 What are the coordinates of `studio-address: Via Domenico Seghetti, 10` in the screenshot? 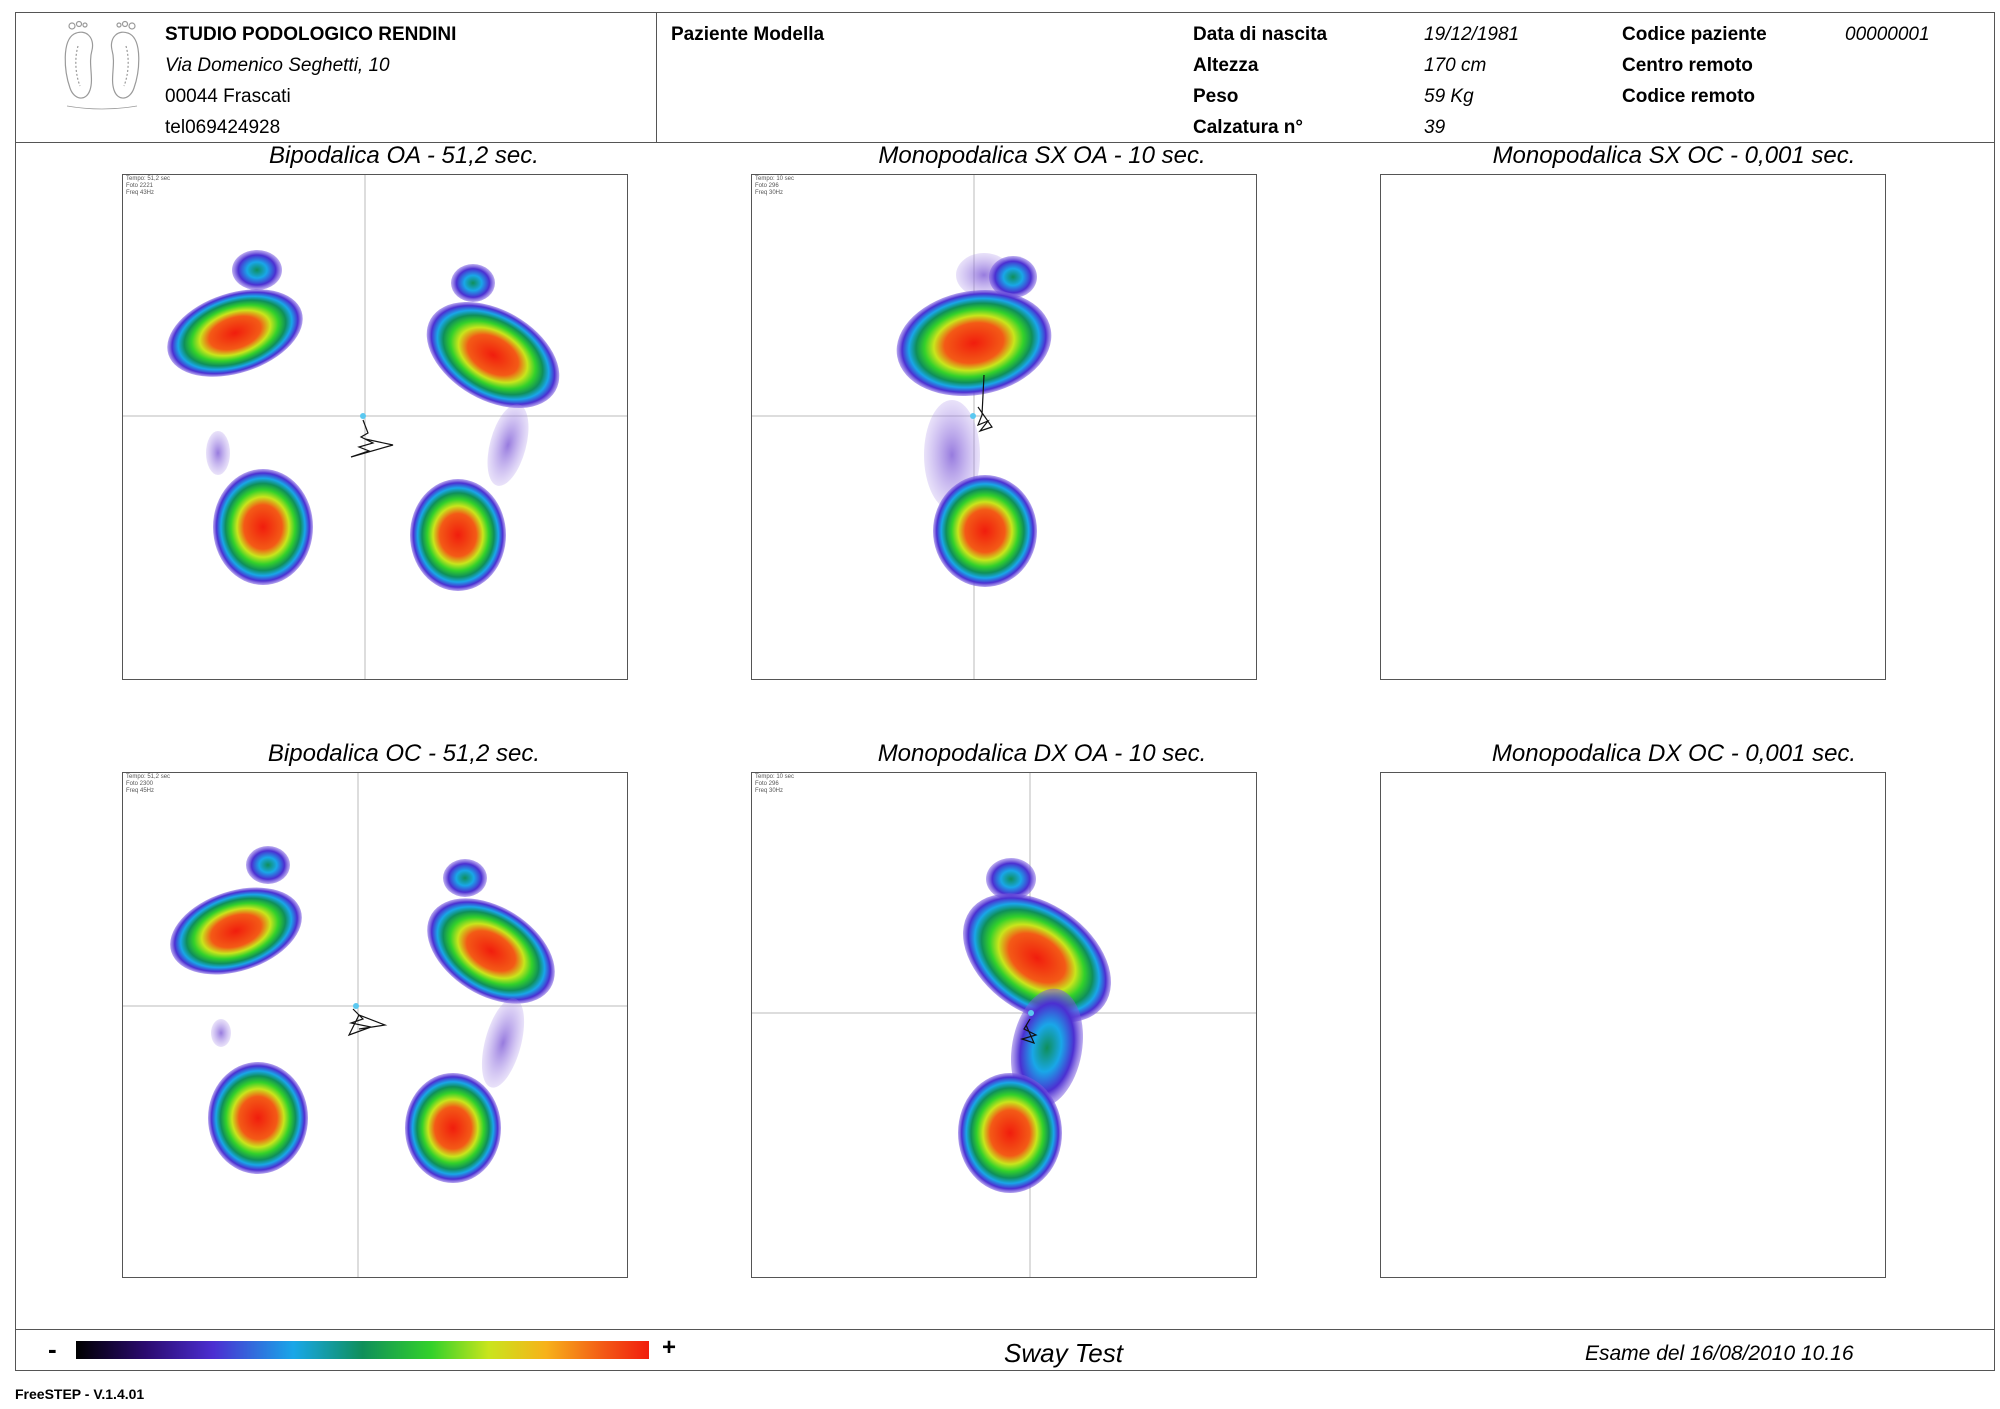 It's located at (277, 65).